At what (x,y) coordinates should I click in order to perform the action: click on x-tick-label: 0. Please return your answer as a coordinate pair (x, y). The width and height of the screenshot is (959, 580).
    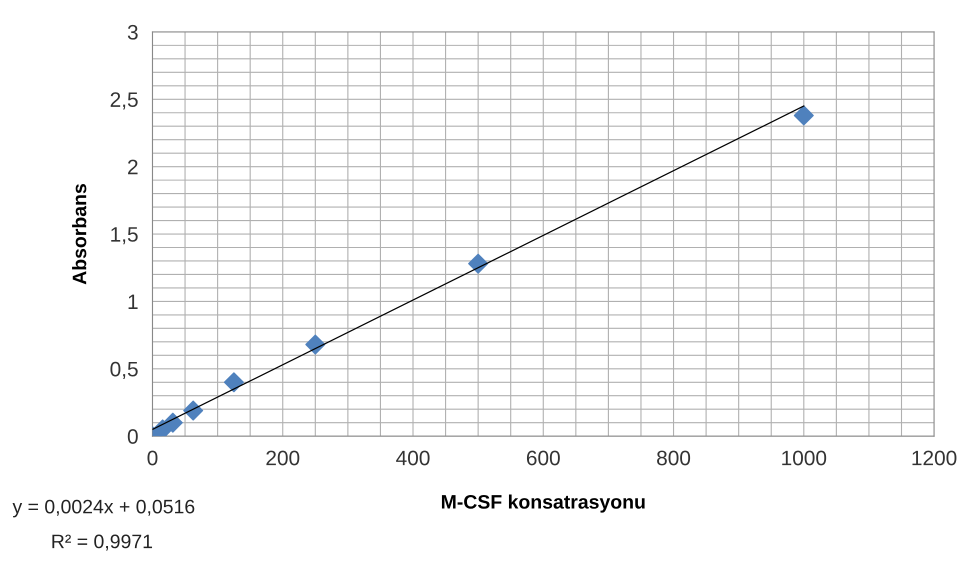
    Looking at the image, I should click on (153, 458).